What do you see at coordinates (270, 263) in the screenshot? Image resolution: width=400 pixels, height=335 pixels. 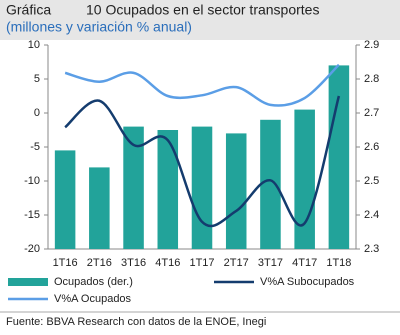 I see `x-tick-label: 3T17` at bounding box center [270, 263].